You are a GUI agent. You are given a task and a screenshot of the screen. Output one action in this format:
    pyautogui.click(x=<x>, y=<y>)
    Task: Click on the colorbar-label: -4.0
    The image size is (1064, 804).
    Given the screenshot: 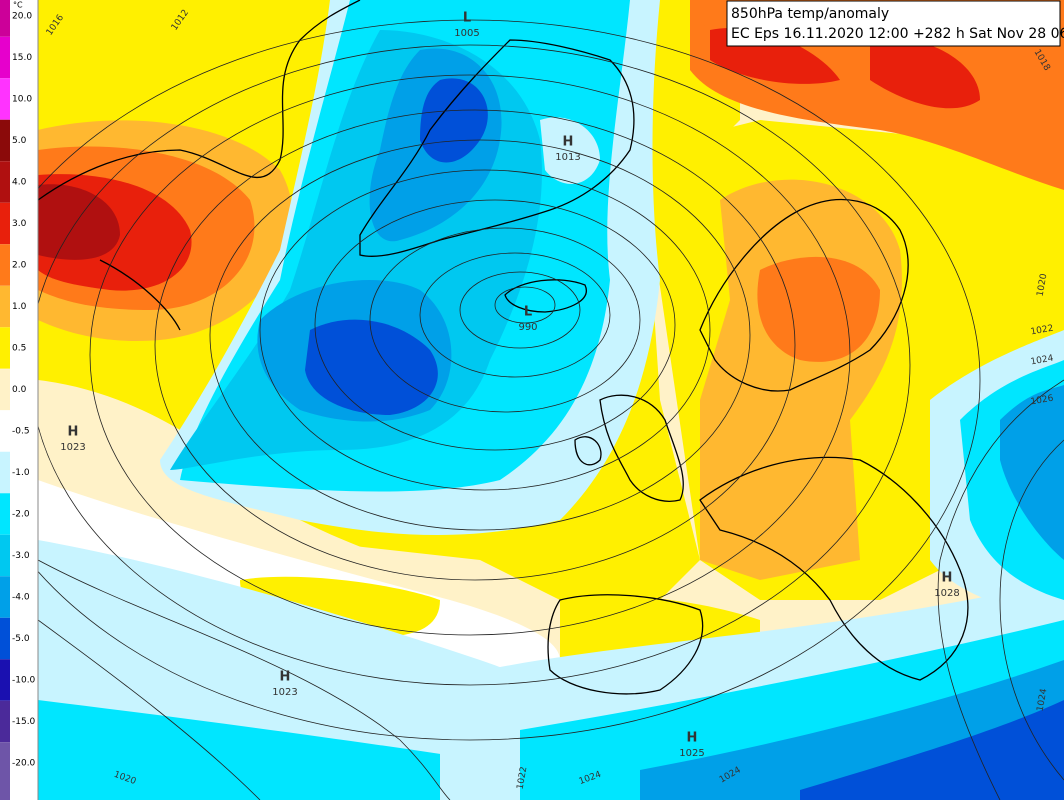 What is the action you would take?
    pyautogui.click(x=21, y=598)
    